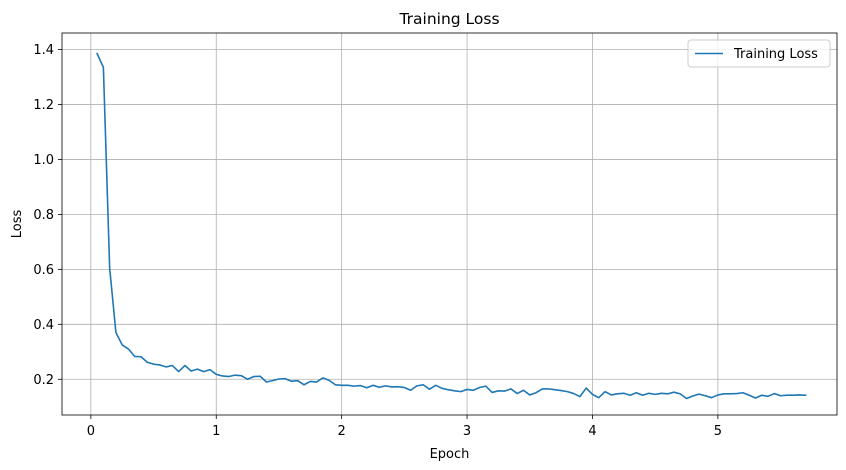 The height and width of the screenshot is (470, 846). What do you see at coordinates (592, 431) in the screenshot?
I see `x-tick-label: 4` at bounding box center [592, 431].